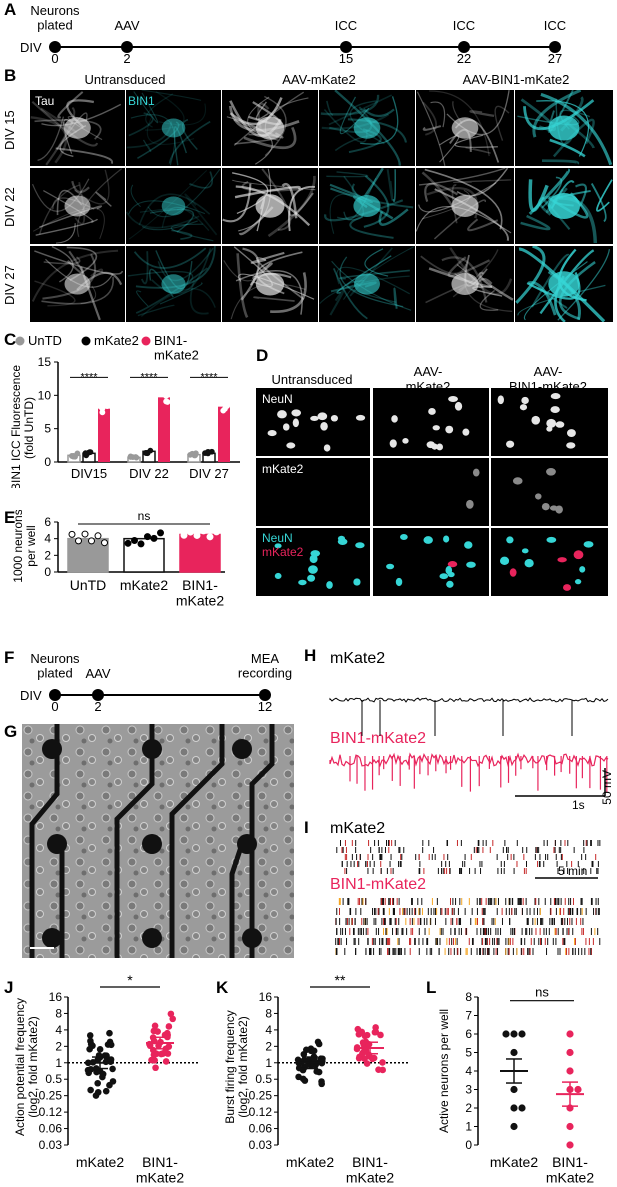  What do you see at coordinates (55, 17) in the screenshot?
I see `timeline-event: Neurons plated` at bounding box center [55, 17].